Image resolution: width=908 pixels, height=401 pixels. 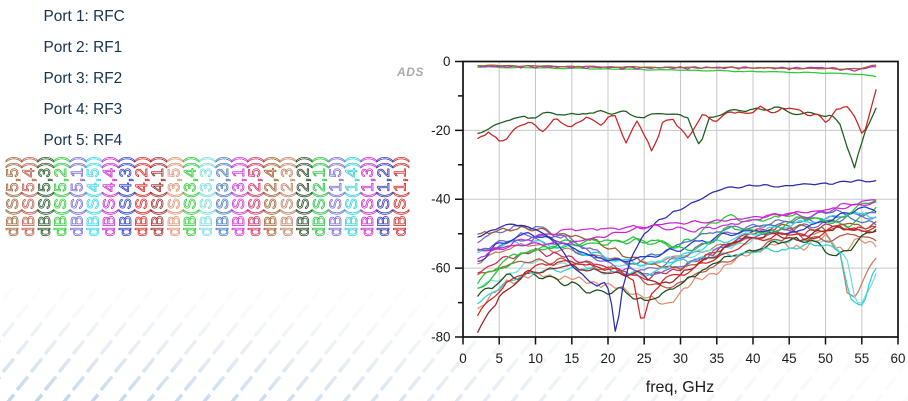 I want to click on svg-text: 45, so click(x=789, y=358).